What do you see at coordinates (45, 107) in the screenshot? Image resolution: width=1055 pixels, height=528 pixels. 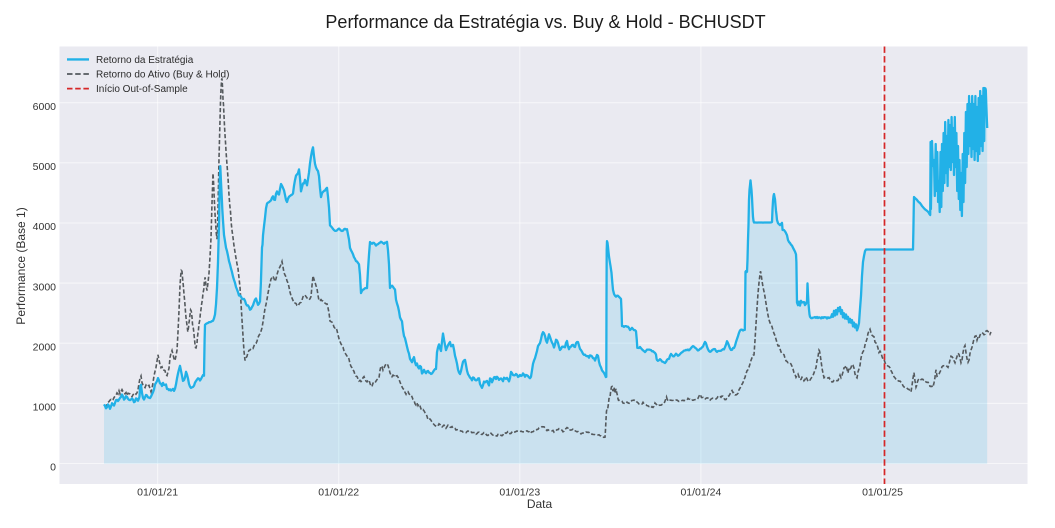 I see `svg-text: 6000` at bounding box center [45, 107].